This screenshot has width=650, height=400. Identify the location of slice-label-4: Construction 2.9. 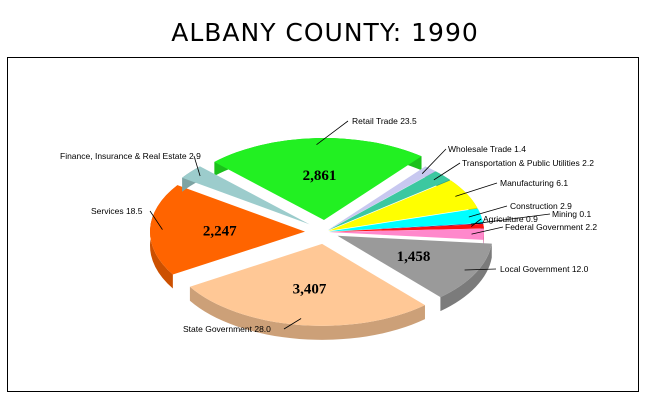
(541, 206).